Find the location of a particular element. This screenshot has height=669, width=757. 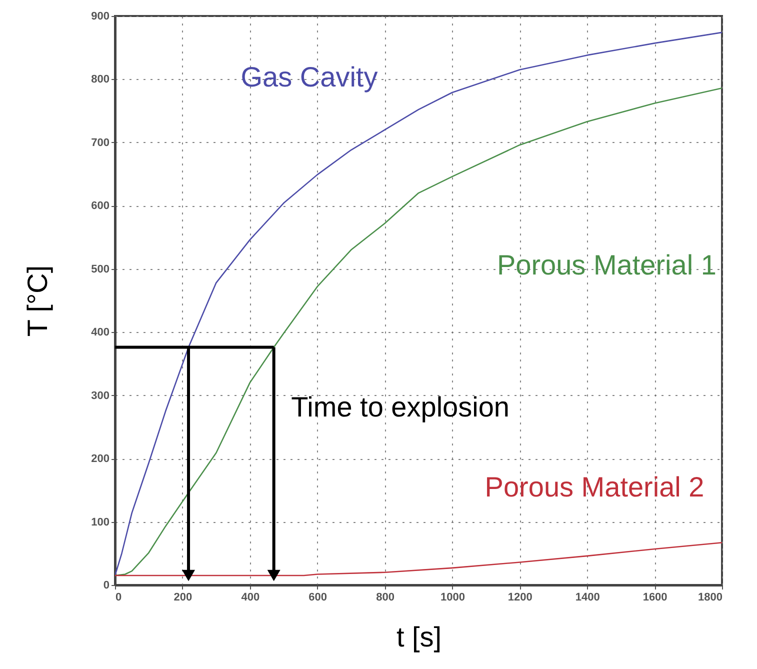

x-tick-label: 1000 is located at coordinates (452, 598).